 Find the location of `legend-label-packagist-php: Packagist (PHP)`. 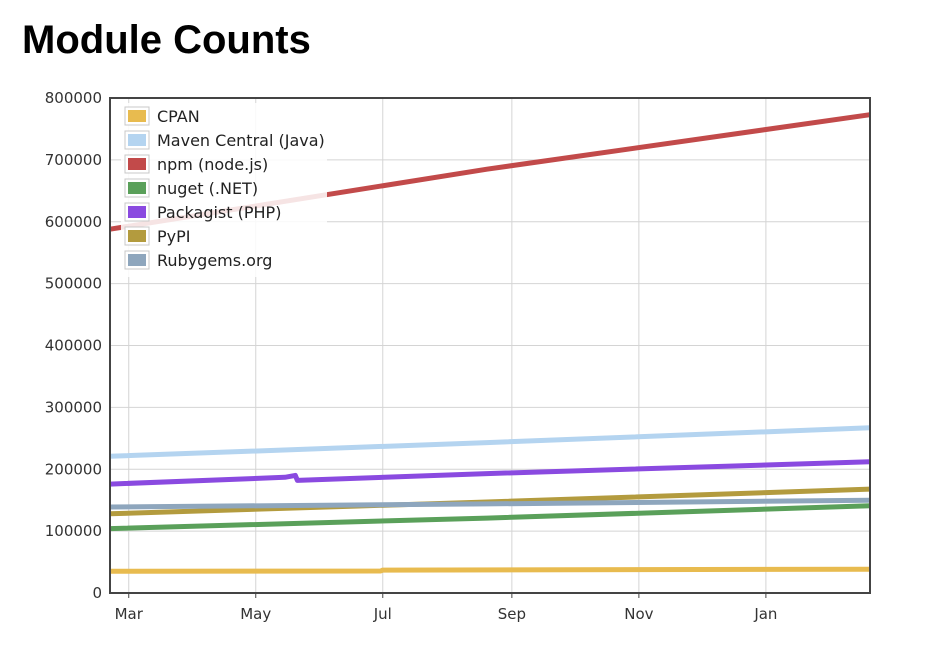

legend-label-packagist-php: Packagist (PHP) is located at coordinates (219, 212).